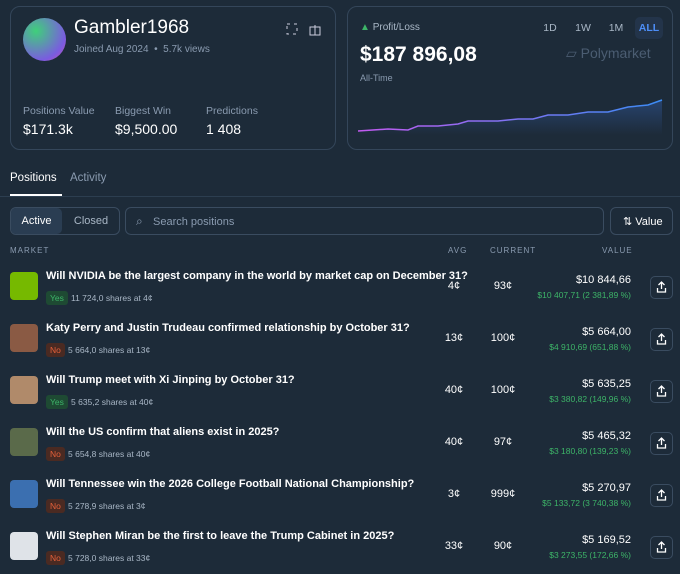 Image resolution: width=680 pixels, height=574 pixels. What do you see at coordinates (454, 338) in the screenshot?
I see `avg-price: 13¢` at bounding box center [454, 338].